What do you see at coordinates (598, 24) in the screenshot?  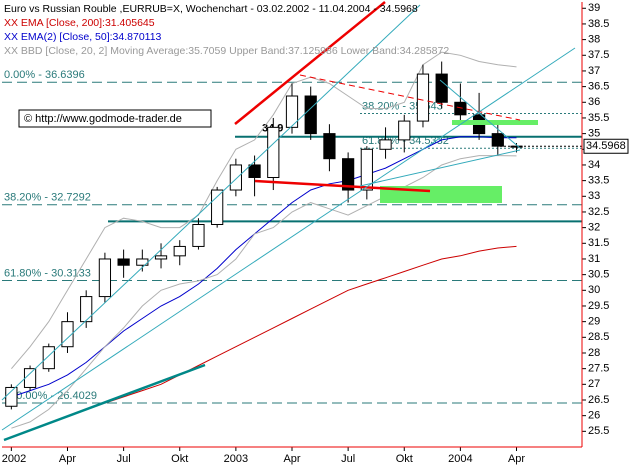 I see `y-tick-label: 38.5` at bounding box center [598, 24].